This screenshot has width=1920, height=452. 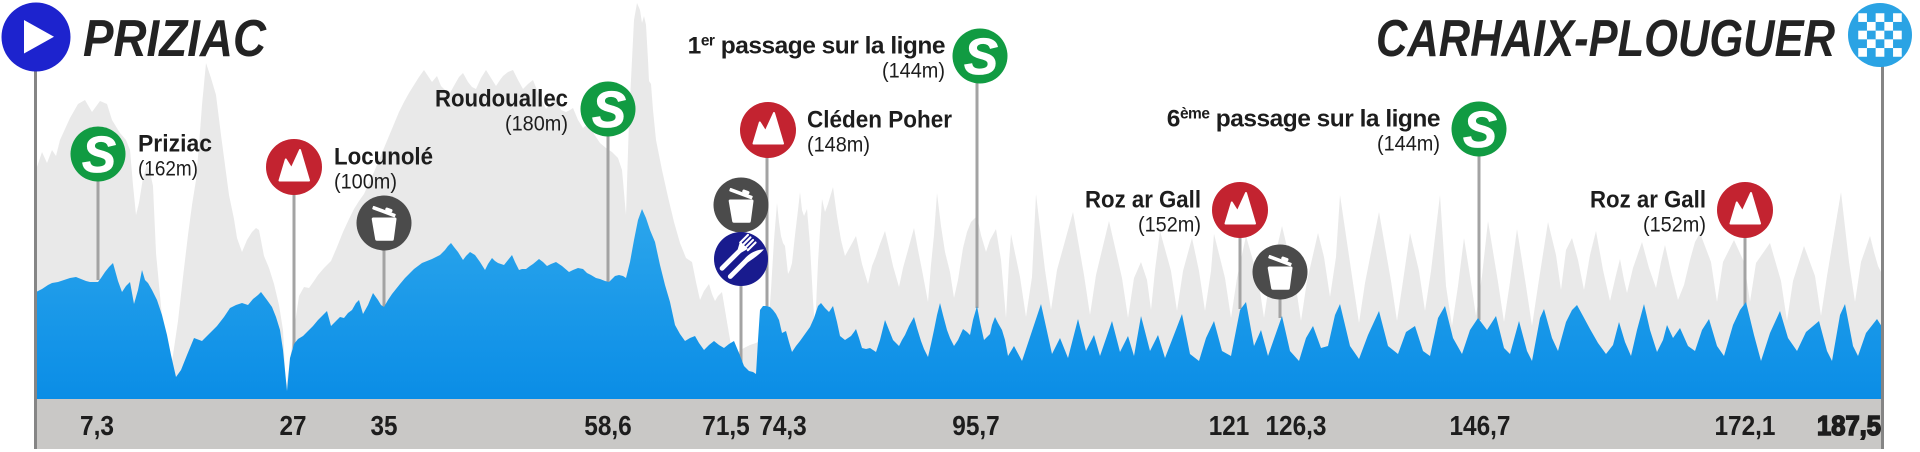 I want to click on svg-text: (180m), so click(x=536, y=124).